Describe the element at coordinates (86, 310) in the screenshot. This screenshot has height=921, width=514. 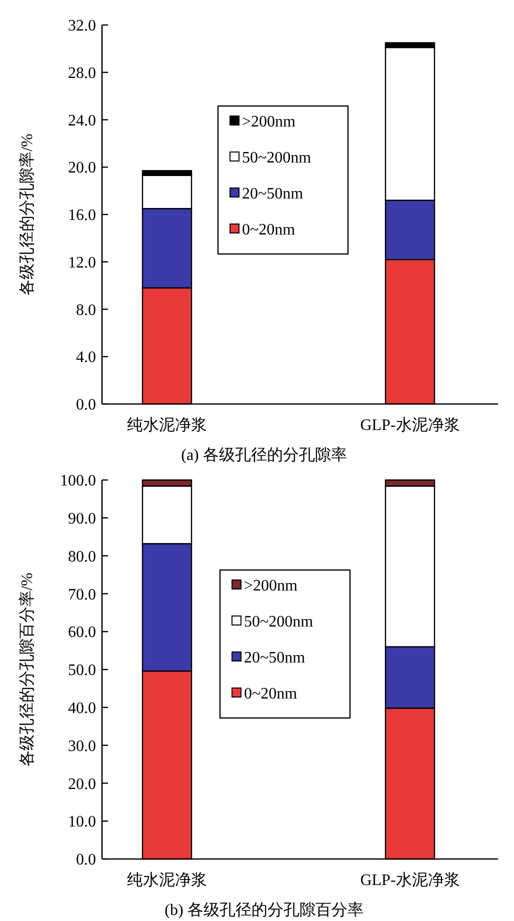
I see `y-tick-label: 8.0` at that location.